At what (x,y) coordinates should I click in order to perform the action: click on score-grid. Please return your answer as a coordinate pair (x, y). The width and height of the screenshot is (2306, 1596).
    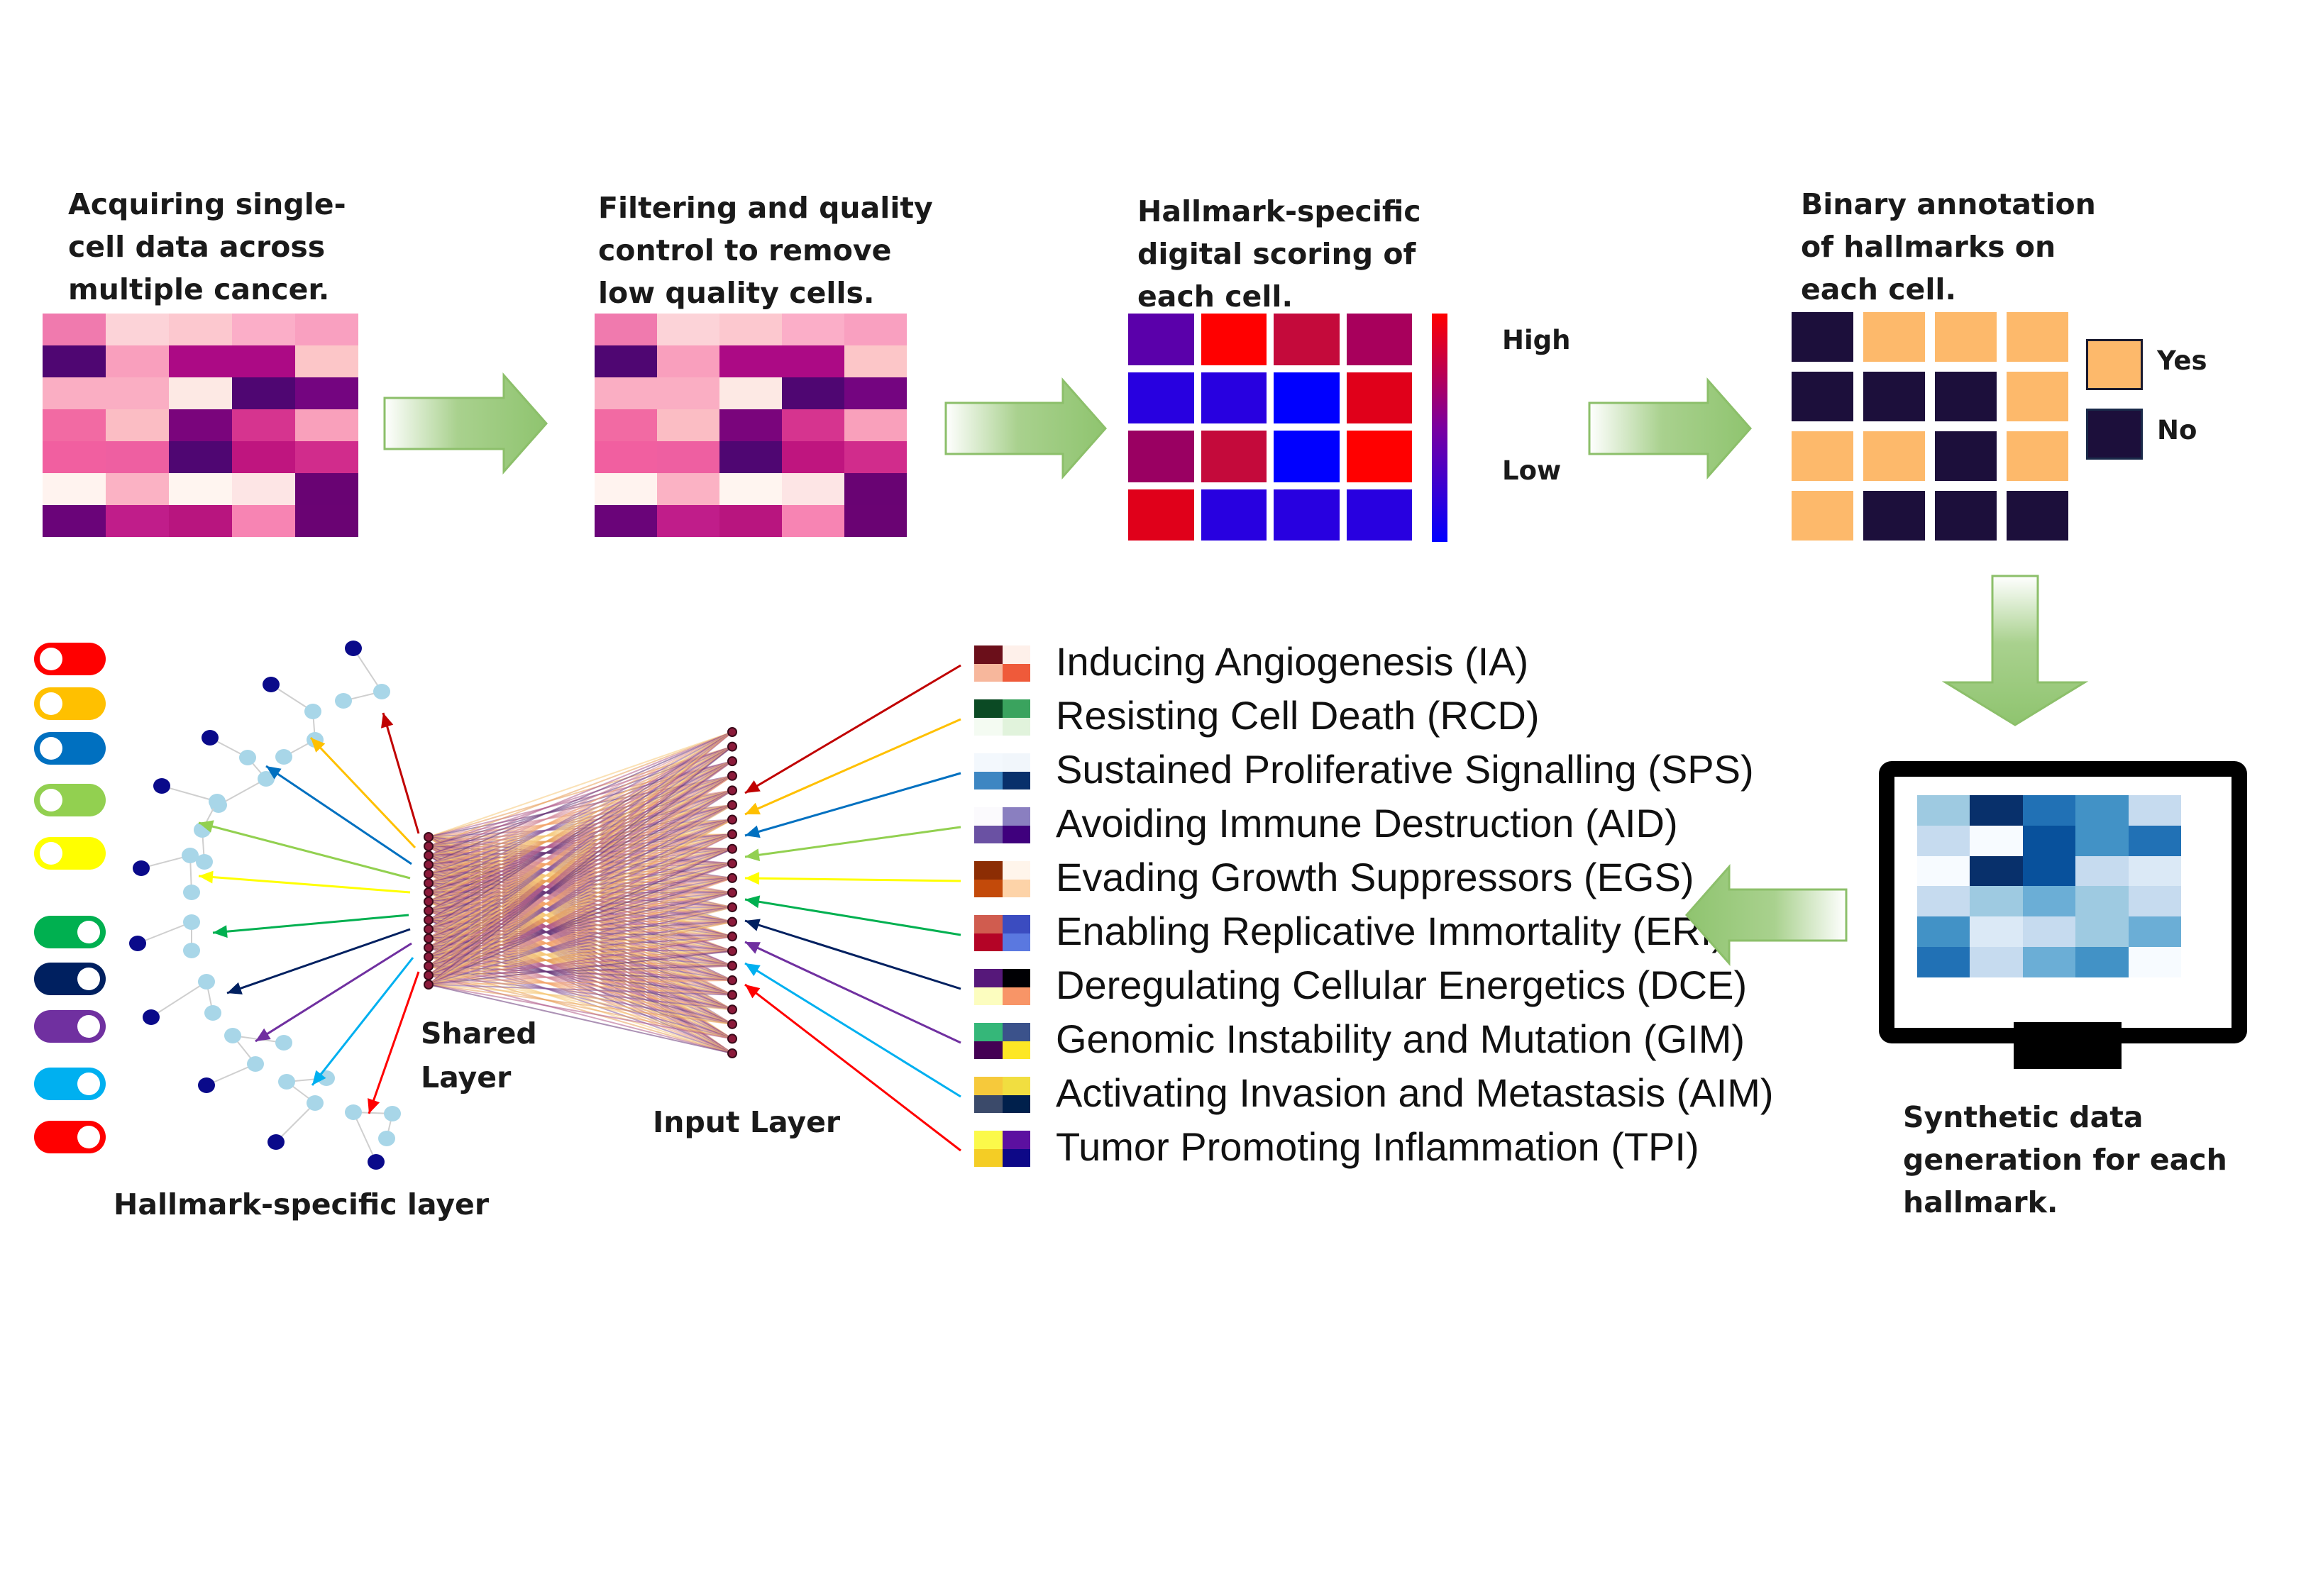
    Looking at the image, I should click on (1270, 428).